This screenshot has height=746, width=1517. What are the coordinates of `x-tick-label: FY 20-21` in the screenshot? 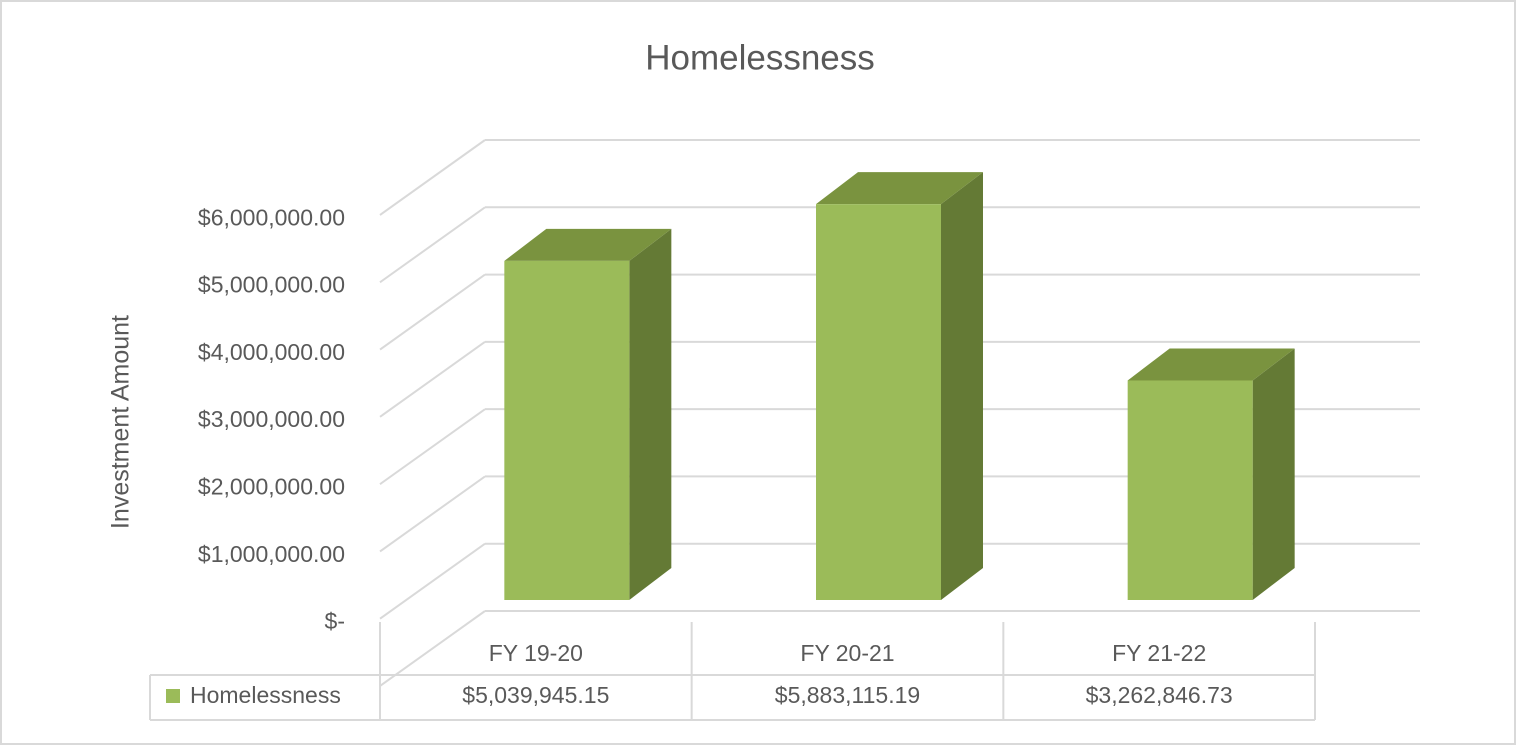 It's located at (847, 653).